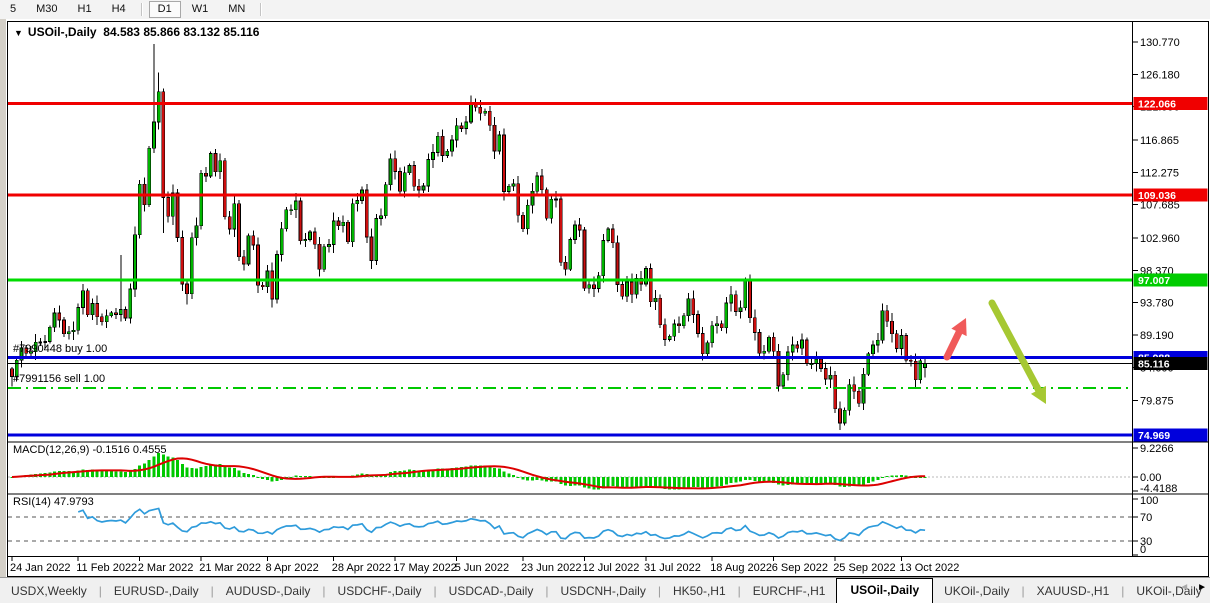  What do you see at coordinates (40, 568) in the screenshot?
I see `date-tick-label: 24 Jan 2022` at bounding box center [40, 568].